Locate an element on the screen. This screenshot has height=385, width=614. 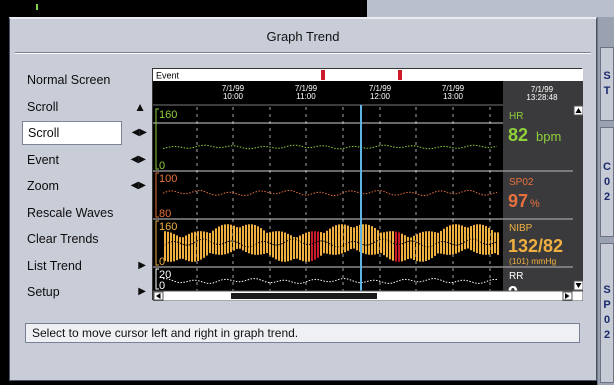
menu-item-normal-screen: Normal Screen is located at coordinates (88, 80).